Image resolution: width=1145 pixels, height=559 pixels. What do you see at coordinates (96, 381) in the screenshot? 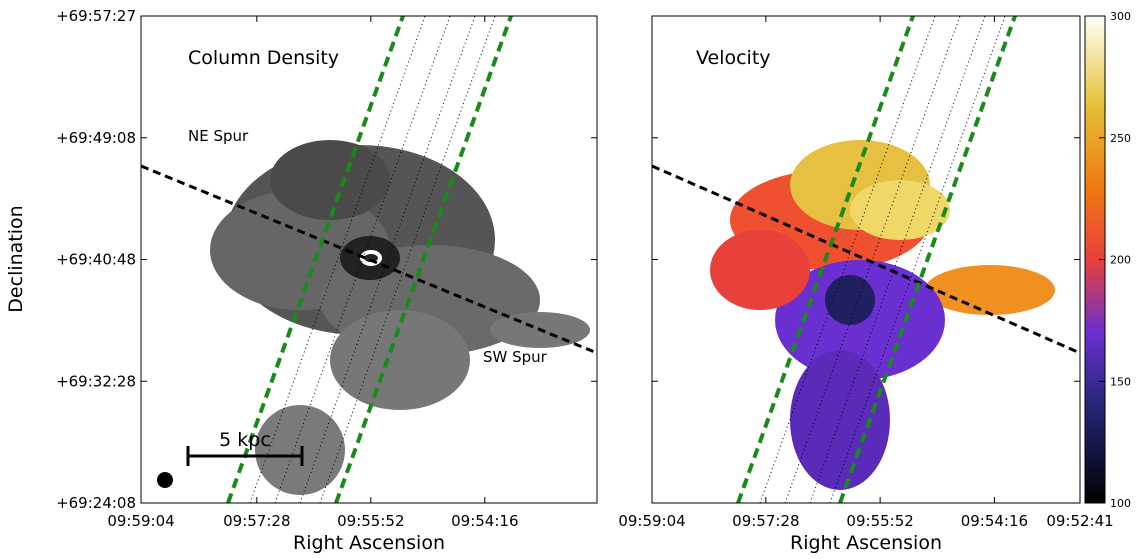
I see `y-tick-label: +69:32:28` at bounding box center [96, 381].